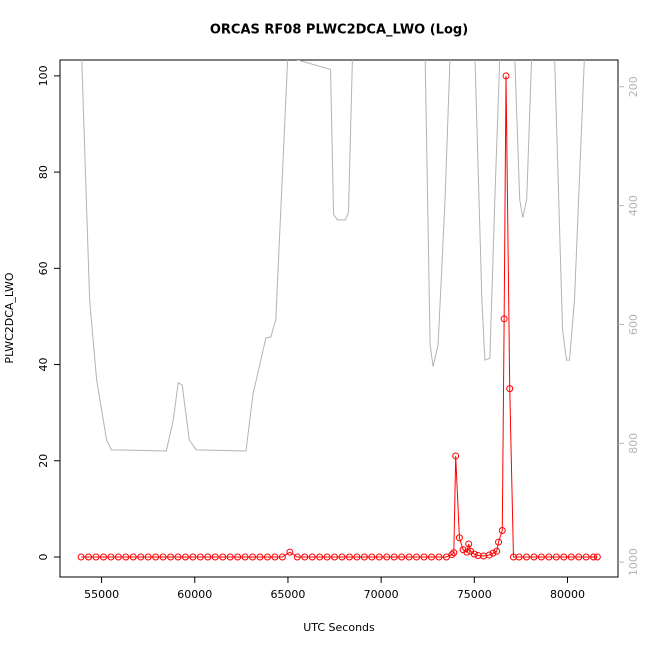 Image resolution: width=650 pixels, height=654 pixels. Describe the element at coordinates (9, 317) in the screenshot. I see `y-axis-label: PLWC2DCA_LWO` at that location.